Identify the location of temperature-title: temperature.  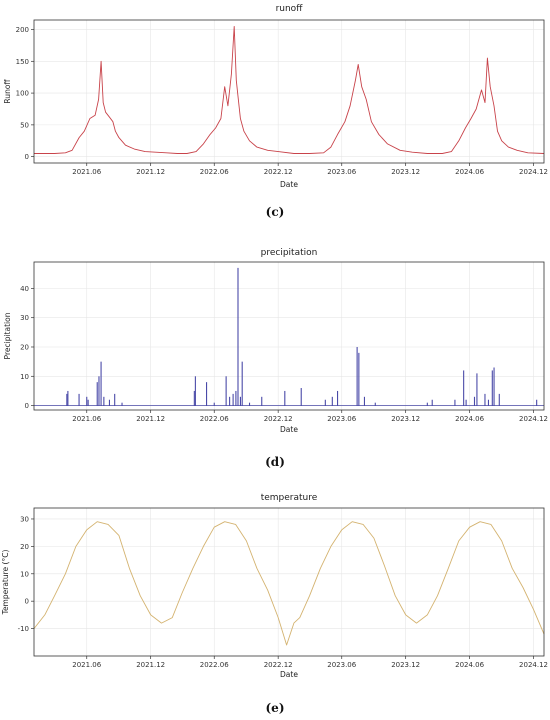
(289, 498).